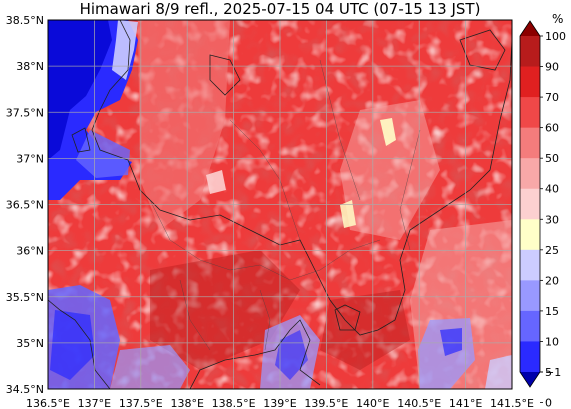 This screenshot has height=409, width=571. Describe the element at coordinates (552, 67) in the screenshot. I see `colorbar-tick-label: 90` at that location.